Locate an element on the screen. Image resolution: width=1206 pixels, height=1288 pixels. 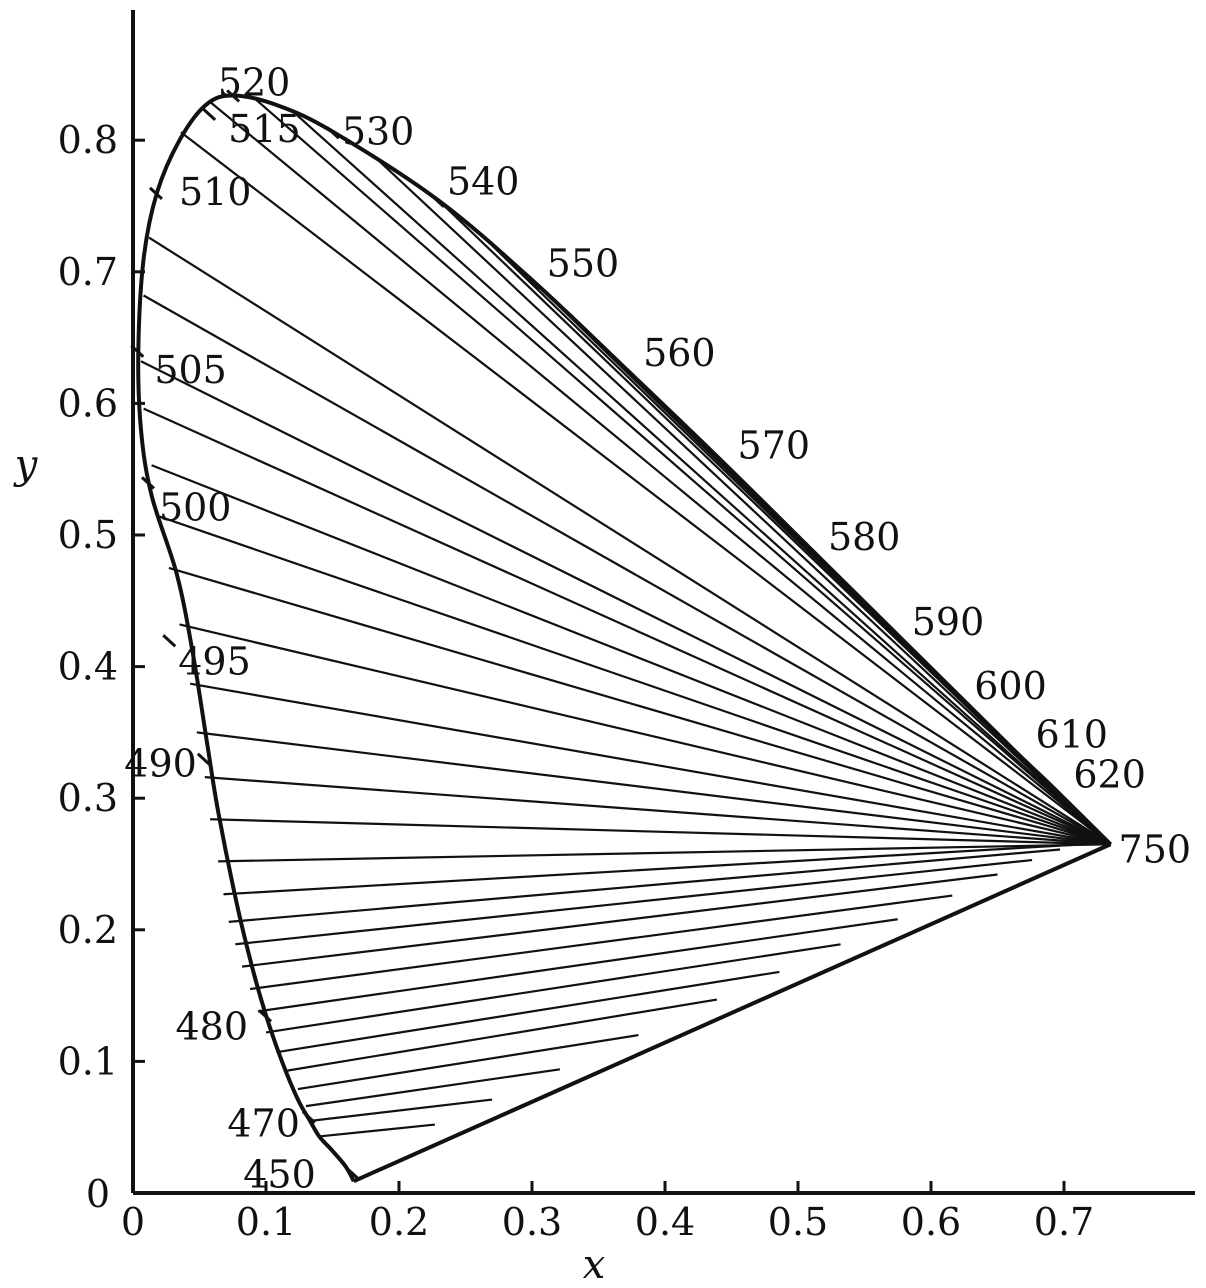
wavelength-label: 490 is located at coordinates (160, 764).